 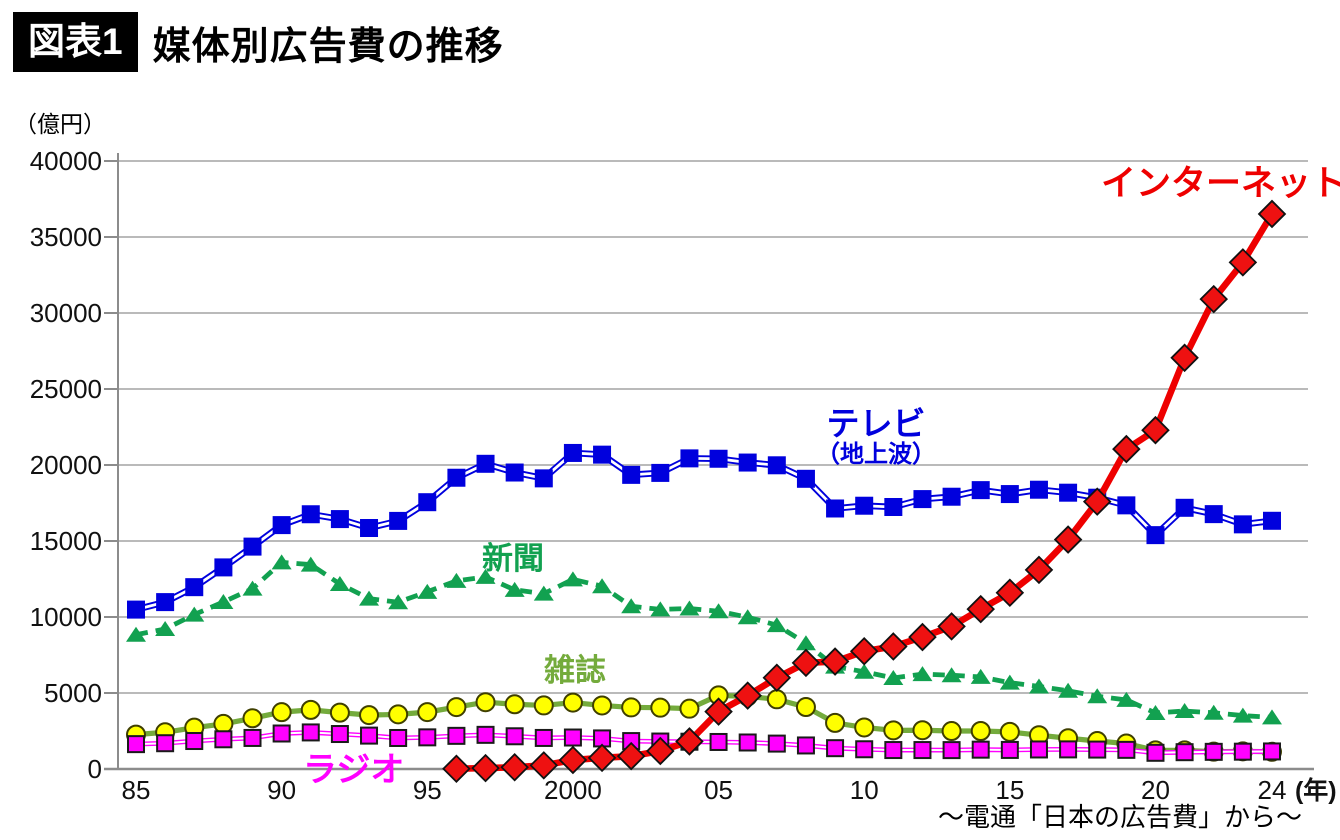 What do you see at coordinates (66, 313) in the screenshot?
I see `svg-text: 30000` at bounding box center [66, 313].